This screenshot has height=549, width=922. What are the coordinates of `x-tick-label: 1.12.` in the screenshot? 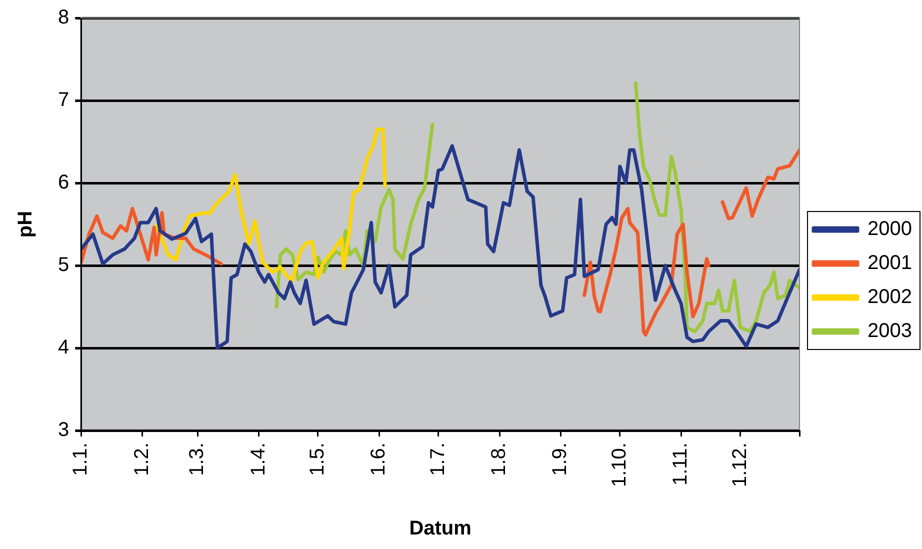 It's located at (739, 464).